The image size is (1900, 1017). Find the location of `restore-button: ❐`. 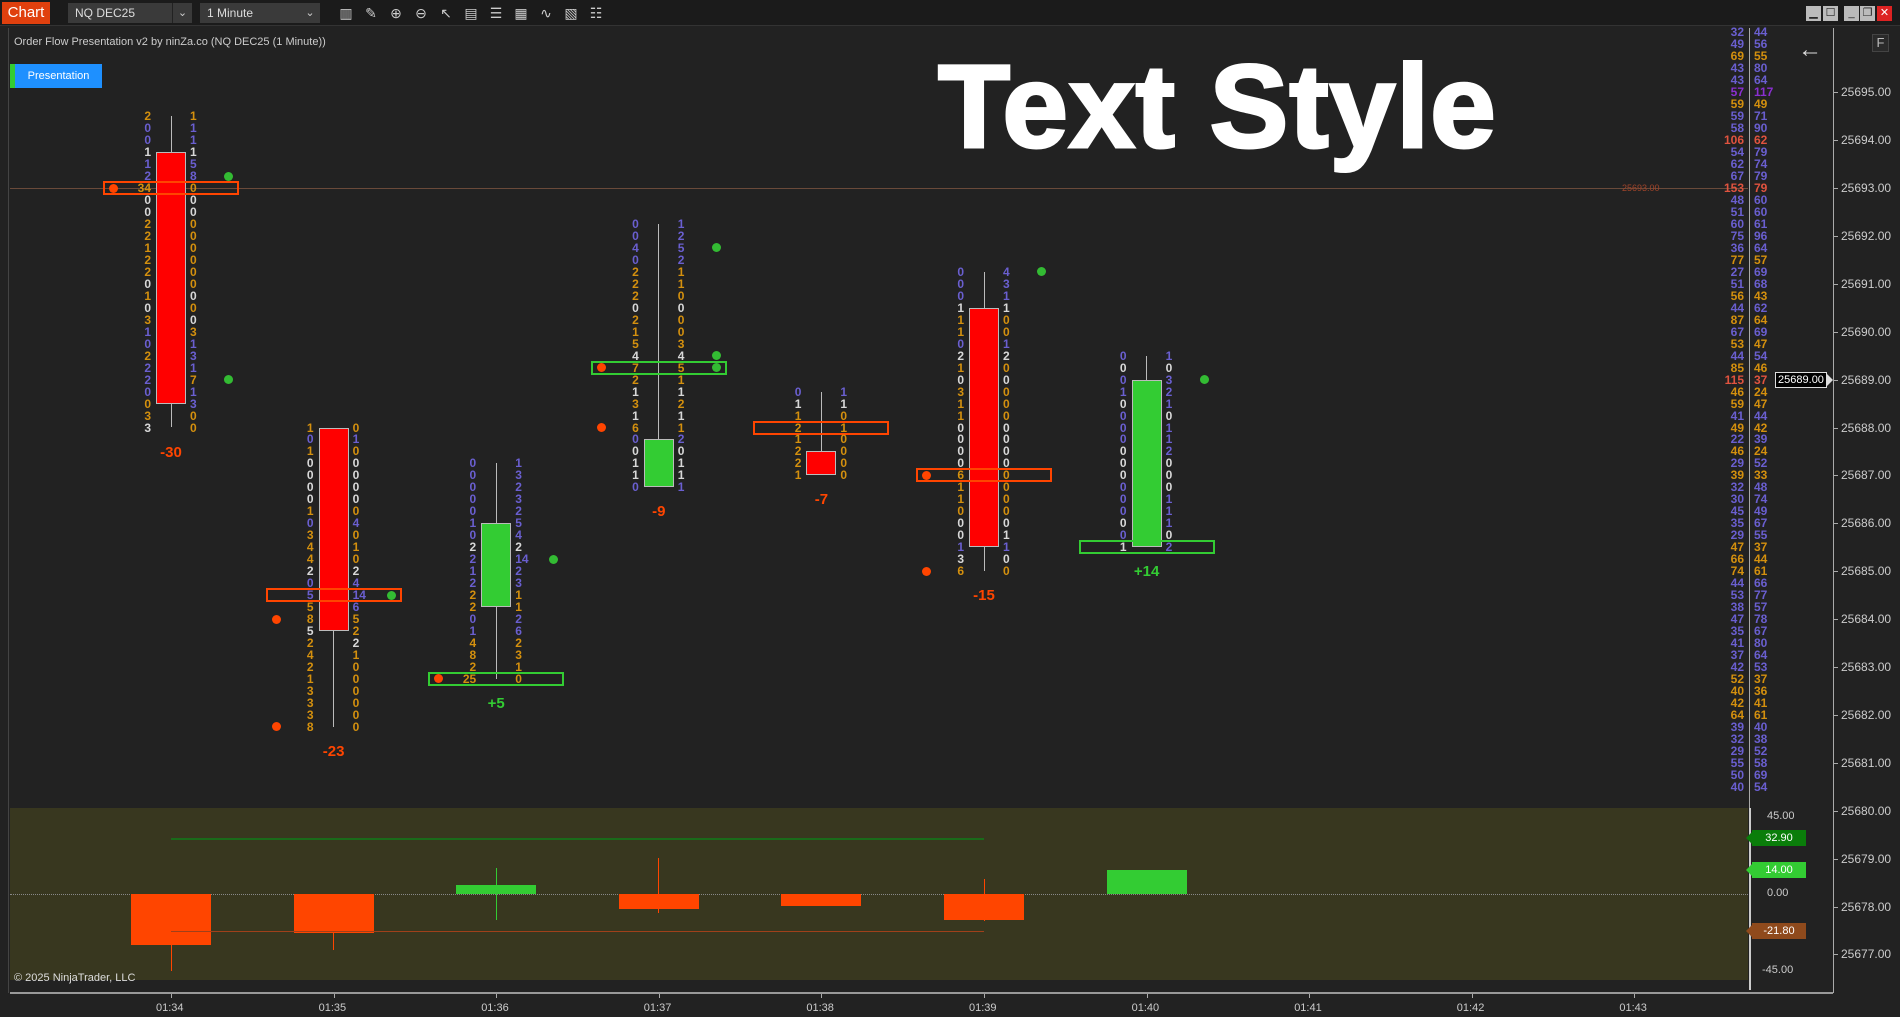

restore-button: ❐ is located at coordinates (1867, 13).